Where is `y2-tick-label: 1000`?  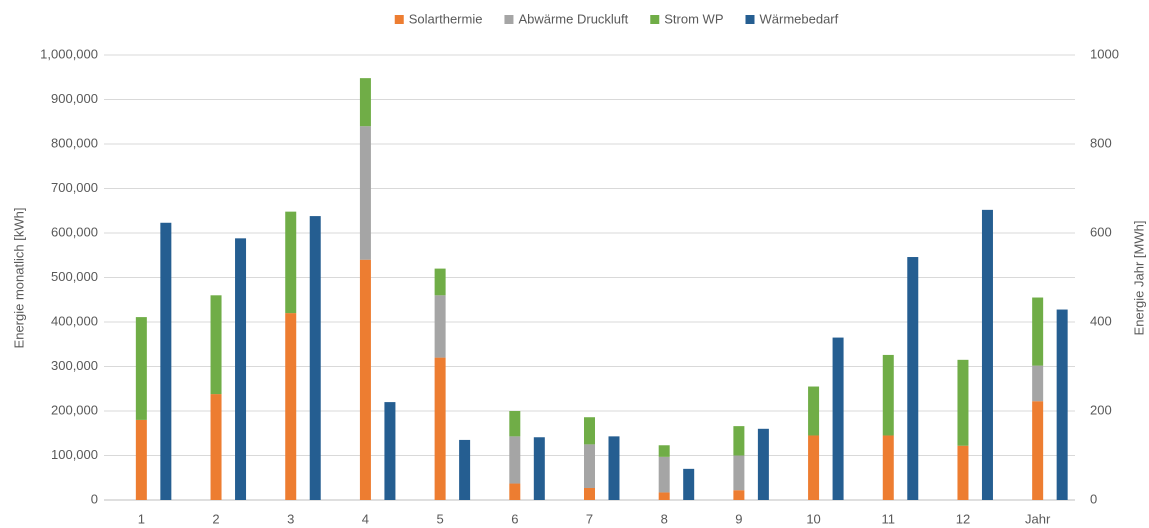 y2-tick-label: 1000 is located at coordinates (1104, 53).